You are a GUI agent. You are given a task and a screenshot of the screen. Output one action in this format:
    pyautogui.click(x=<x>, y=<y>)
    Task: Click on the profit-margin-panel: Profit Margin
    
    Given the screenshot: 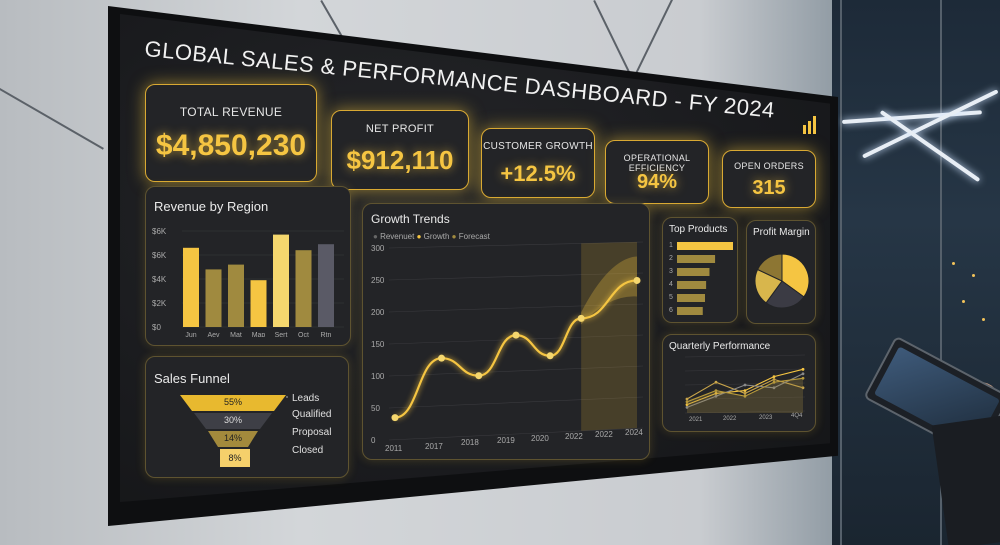 What is the action you would take?
    pyautogui.click(x=781, y=272)
    